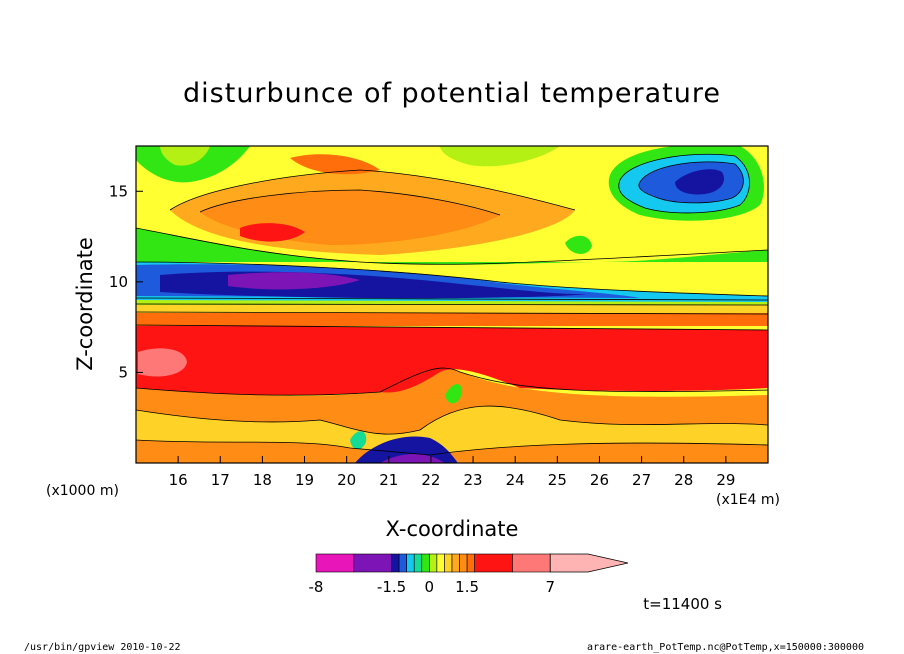 The image size is (904, 654). I want to click on x-tick-label-22: 22, so click(430, 480).